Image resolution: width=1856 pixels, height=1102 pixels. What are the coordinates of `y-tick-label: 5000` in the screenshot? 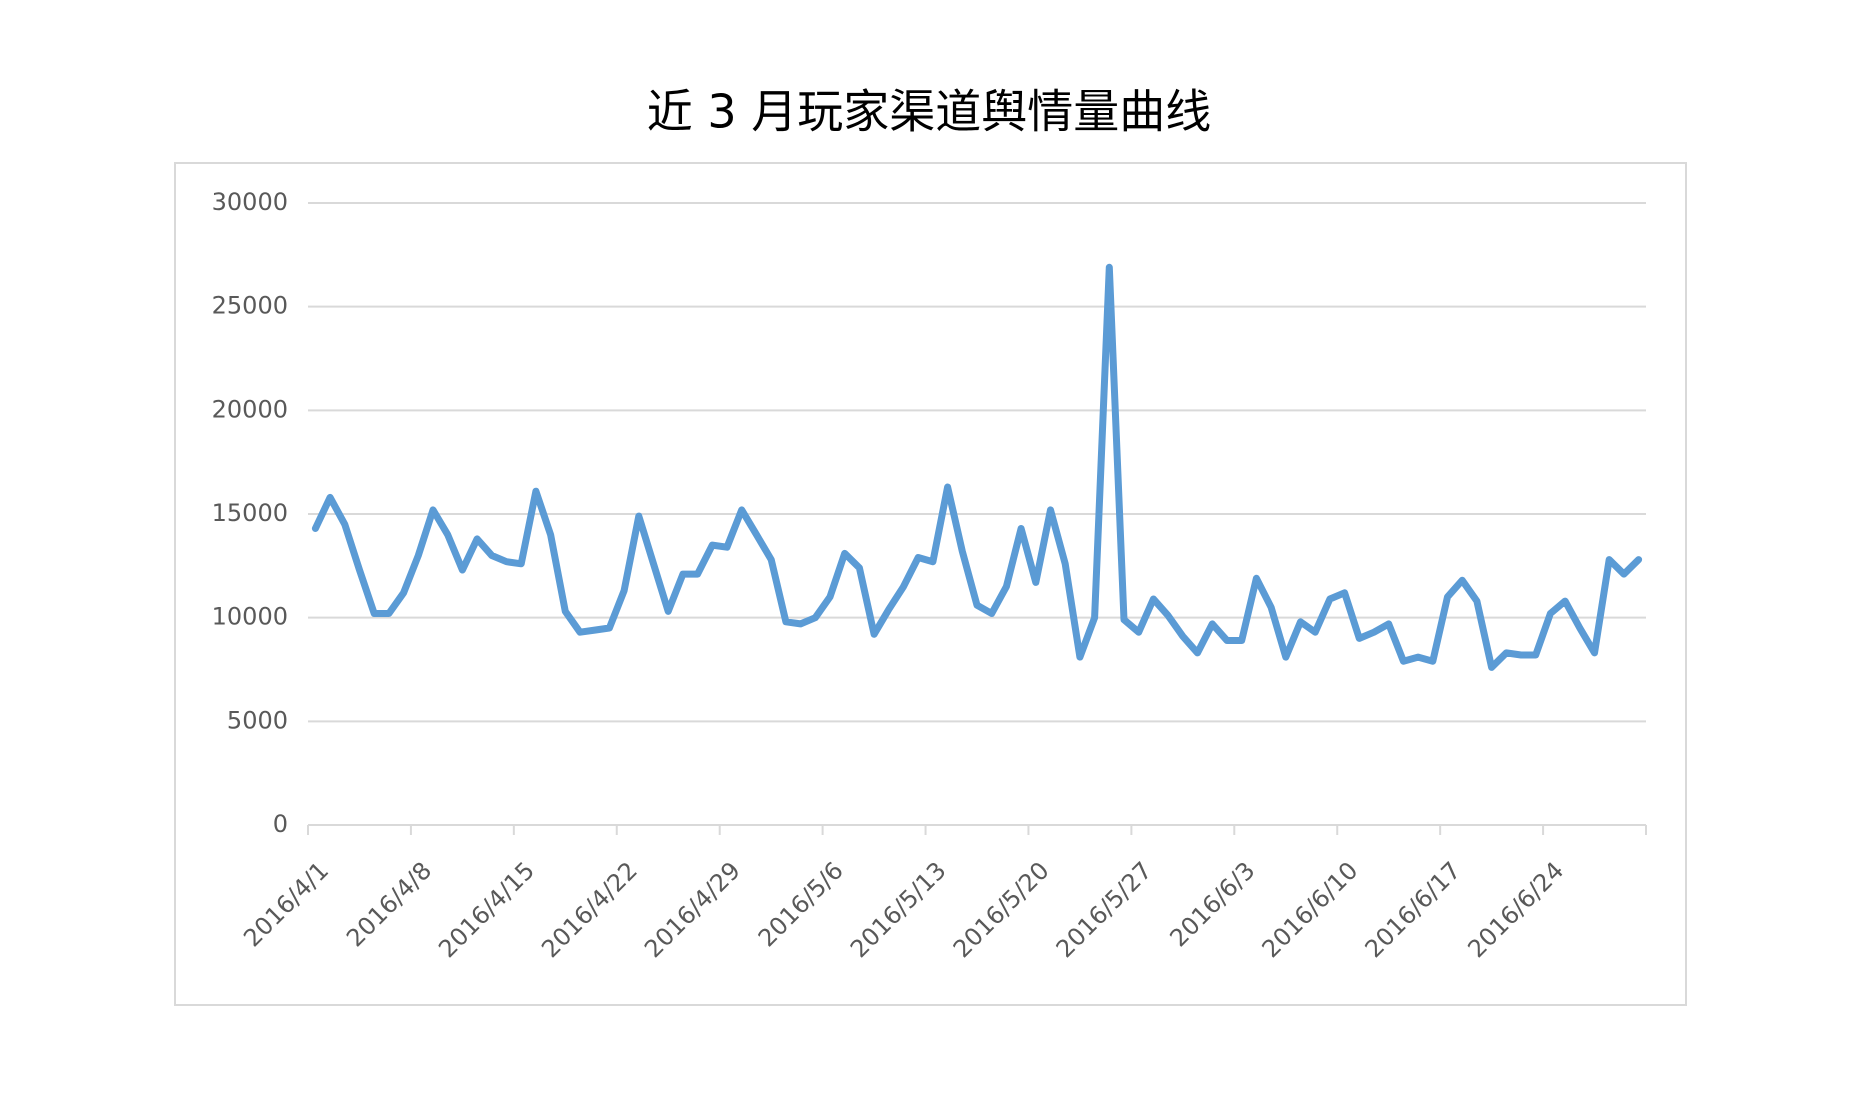 It's located at (257, 720).